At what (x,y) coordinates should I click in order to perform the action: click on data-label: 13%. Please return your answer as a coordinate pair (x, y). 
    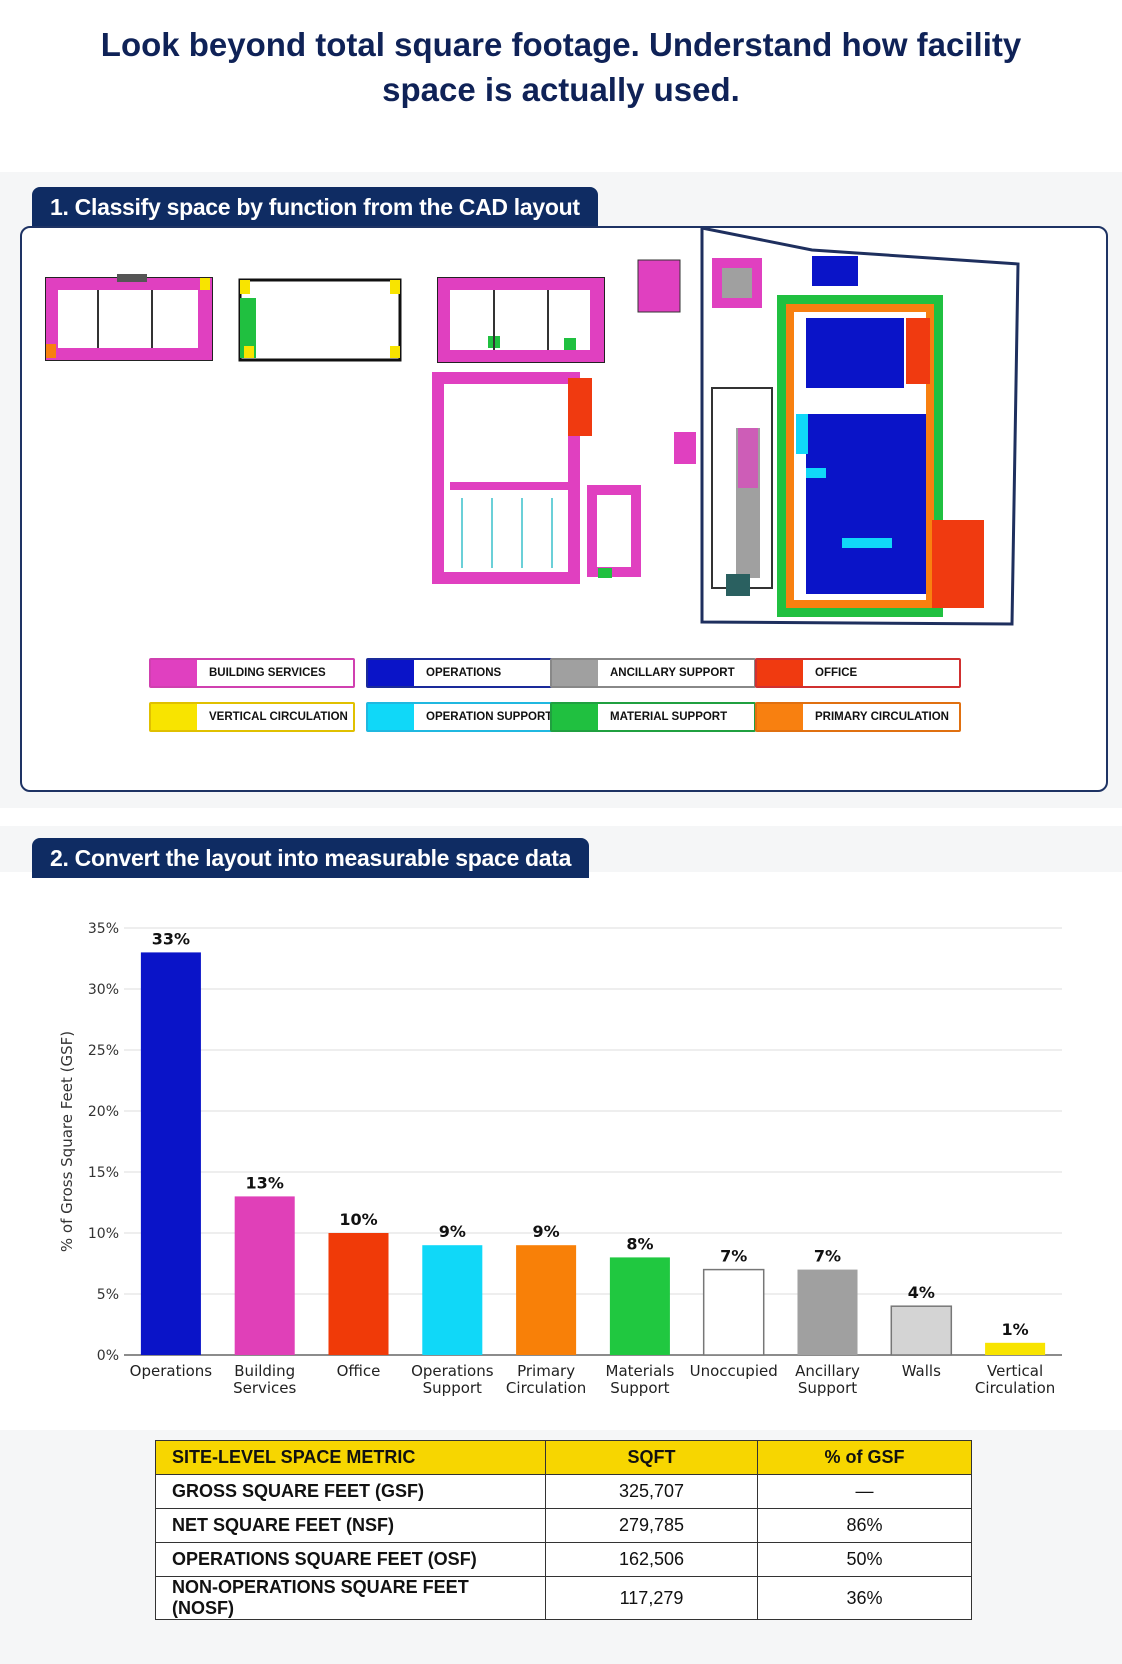
    Looking at the image, I should click on (265, 1182).